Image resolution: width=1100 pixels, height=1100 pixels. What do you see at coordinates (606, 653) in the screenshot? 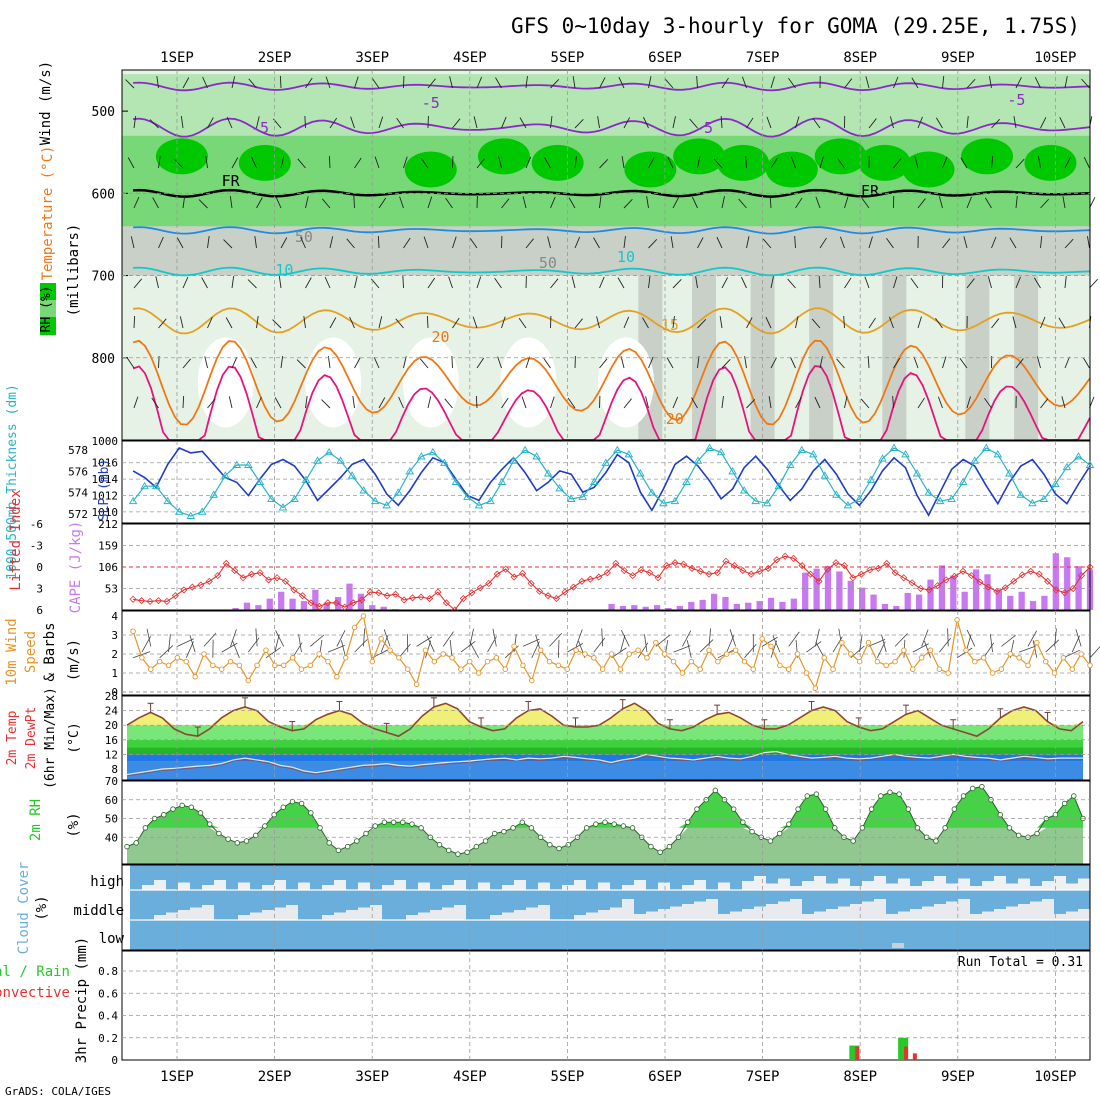
I see `wind-frame` at bounding box center [606, 653].